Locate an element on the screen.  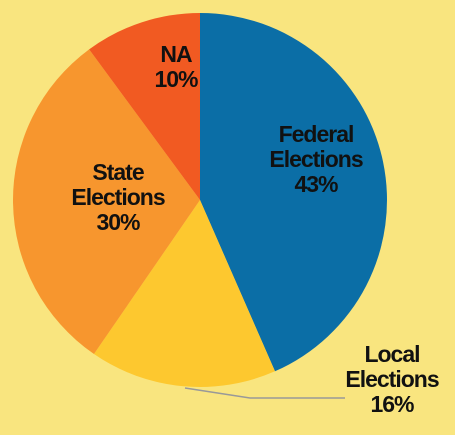
label-line: NA is located at coordinates (176, 54).